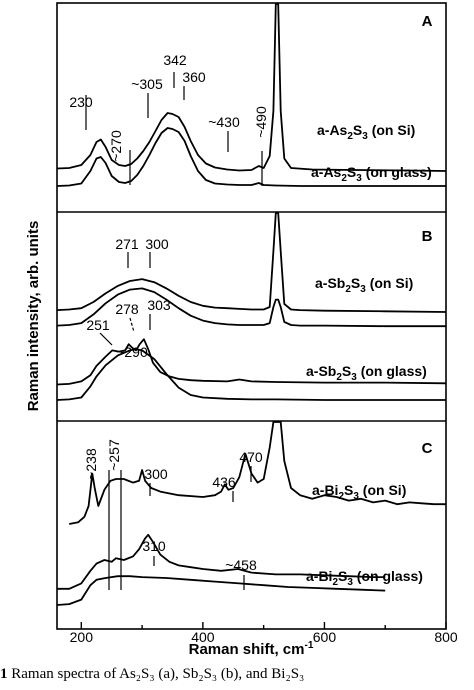 The image size is (474, 690). What do you see at coordinates (159, 305) in the screenshot?
I see `peak-label-303: 303` at bounding box center [159, 305].